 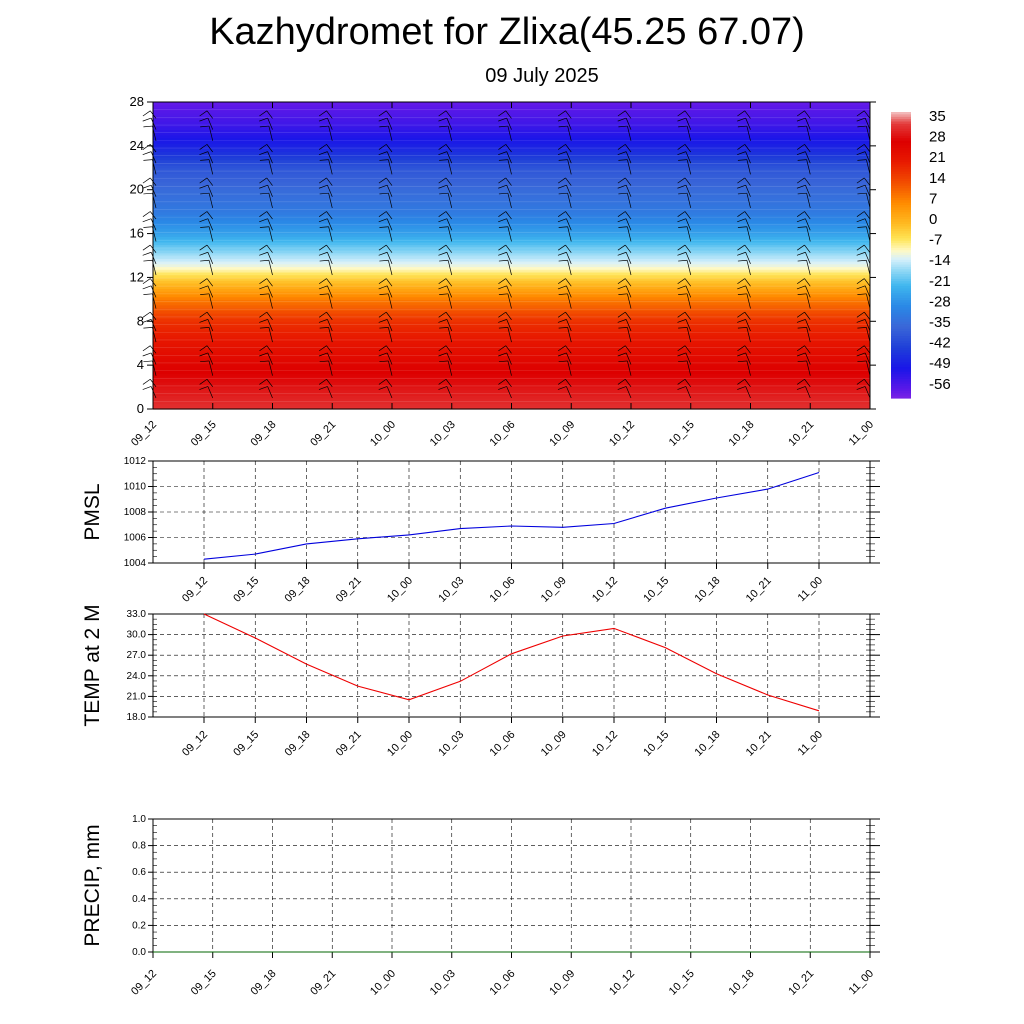 What do you see at coordinates (937, 157) in the screenshot?
I see `colorbar-label: 21` at bounding box center [937, 157].